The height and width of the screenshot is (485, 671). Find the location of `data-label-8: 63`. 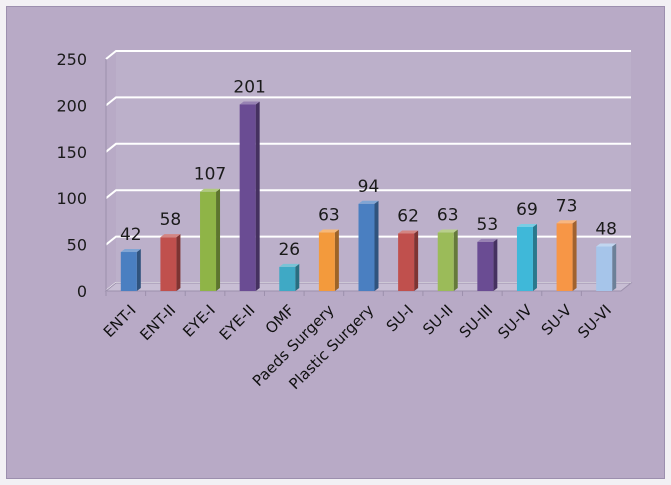

data-label-8: 63 is located at coordinates (448, 216).